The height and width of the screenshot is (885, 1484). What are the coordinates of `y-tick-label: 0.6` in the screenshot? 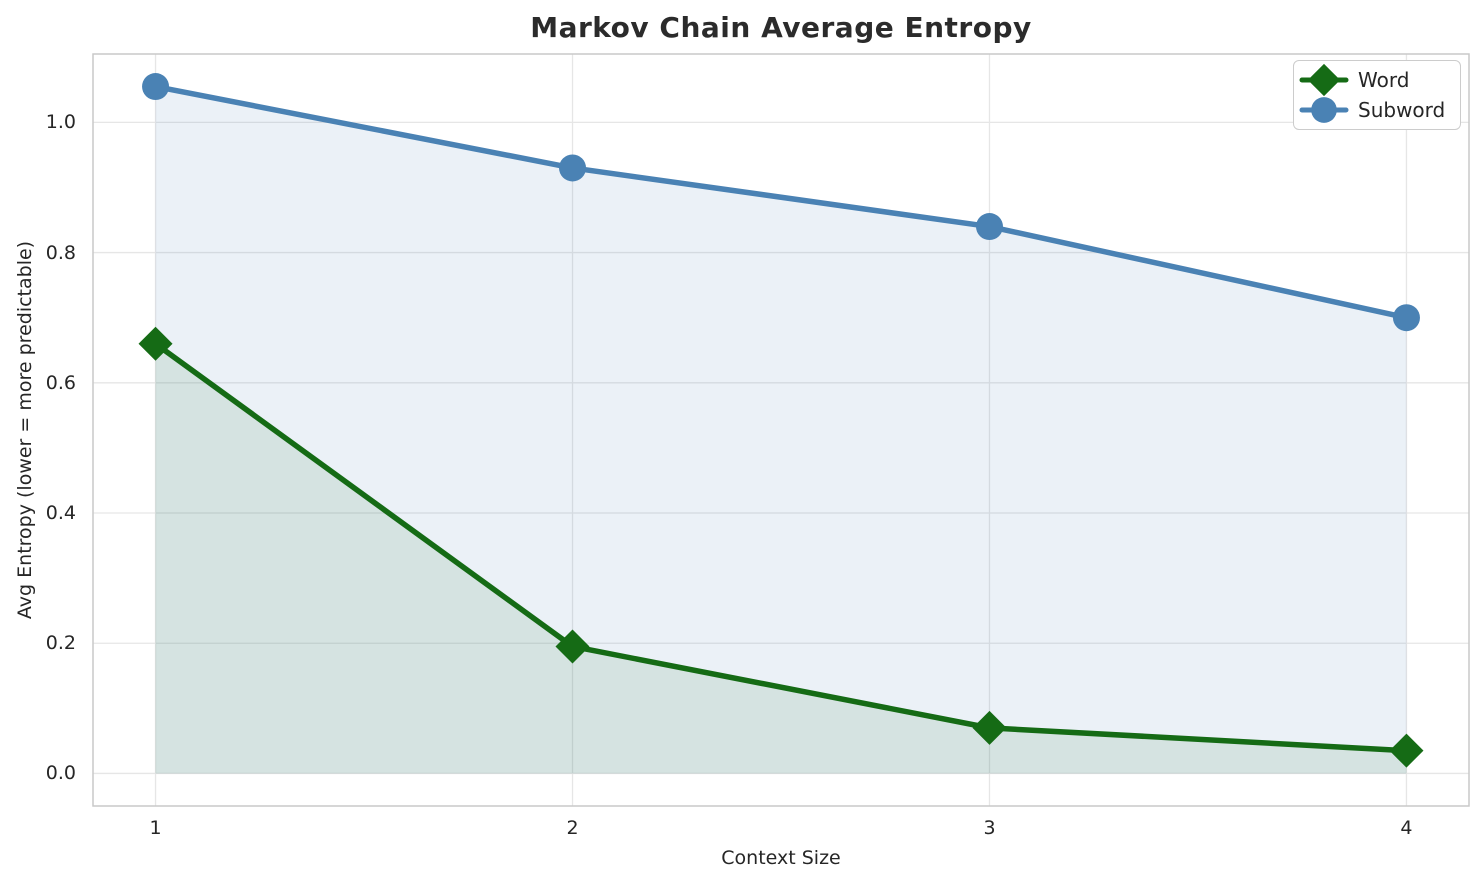 It's located at (60, 382).